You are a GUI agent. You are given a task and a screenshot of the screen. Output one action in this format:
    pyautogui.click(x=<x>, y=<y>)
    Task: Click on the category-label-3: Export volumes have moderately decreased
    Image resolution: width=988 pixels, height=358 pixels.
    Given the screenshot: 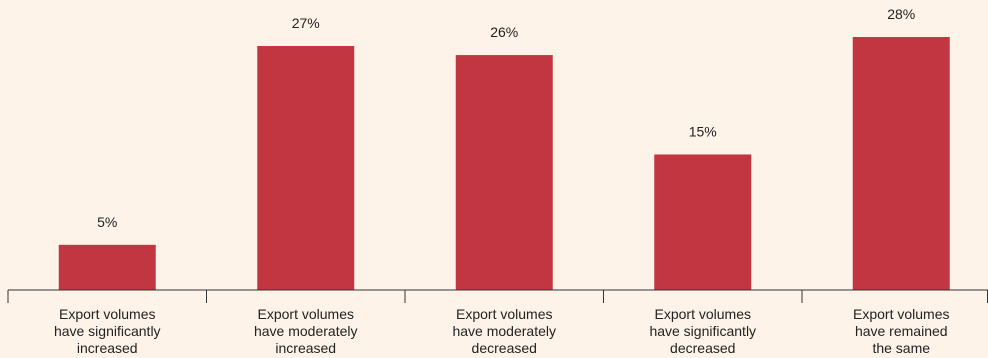 What is the action you would take?
    pyautogui.click(x=504, y=331)
    